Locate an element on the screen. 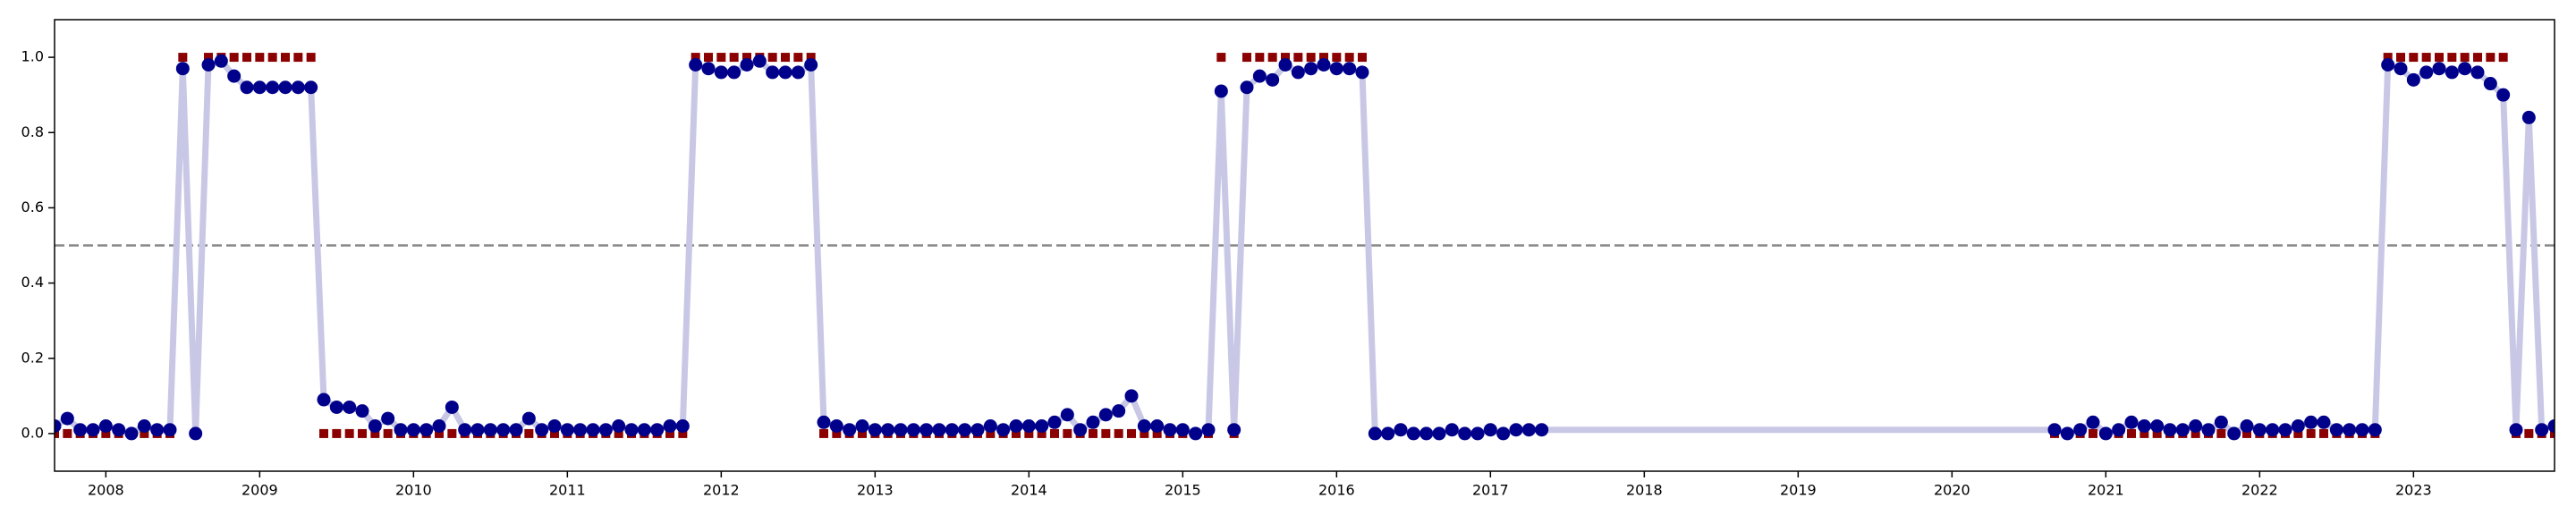 Image resolution: width=2576 pixels, height=515 pixels. x-tick-label: 2019 is located at coordinates (1798, 490).